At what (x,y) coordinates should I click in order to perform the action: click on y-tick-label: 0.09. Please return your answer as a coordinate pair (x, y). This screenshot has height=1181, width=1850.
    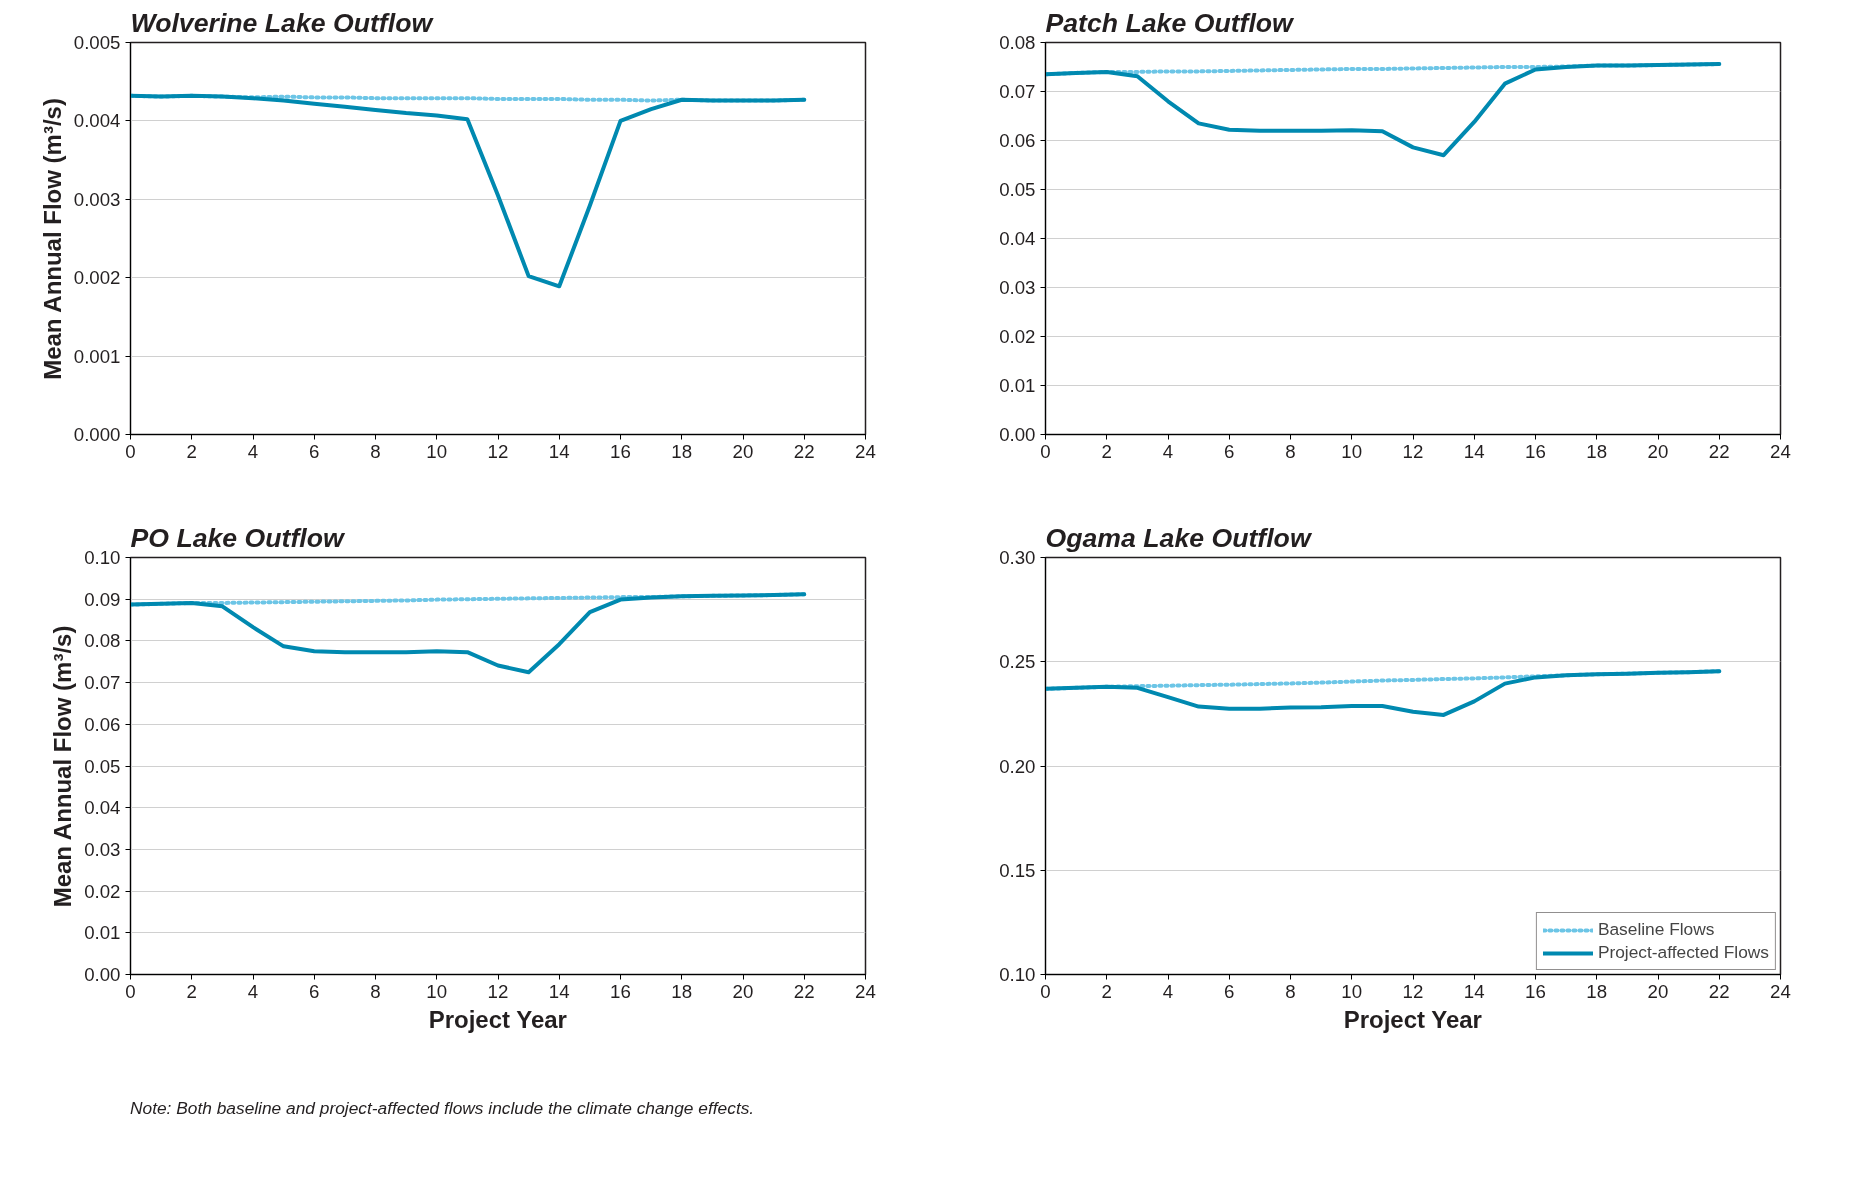
    Looking at the image, I should click on (102, 600).